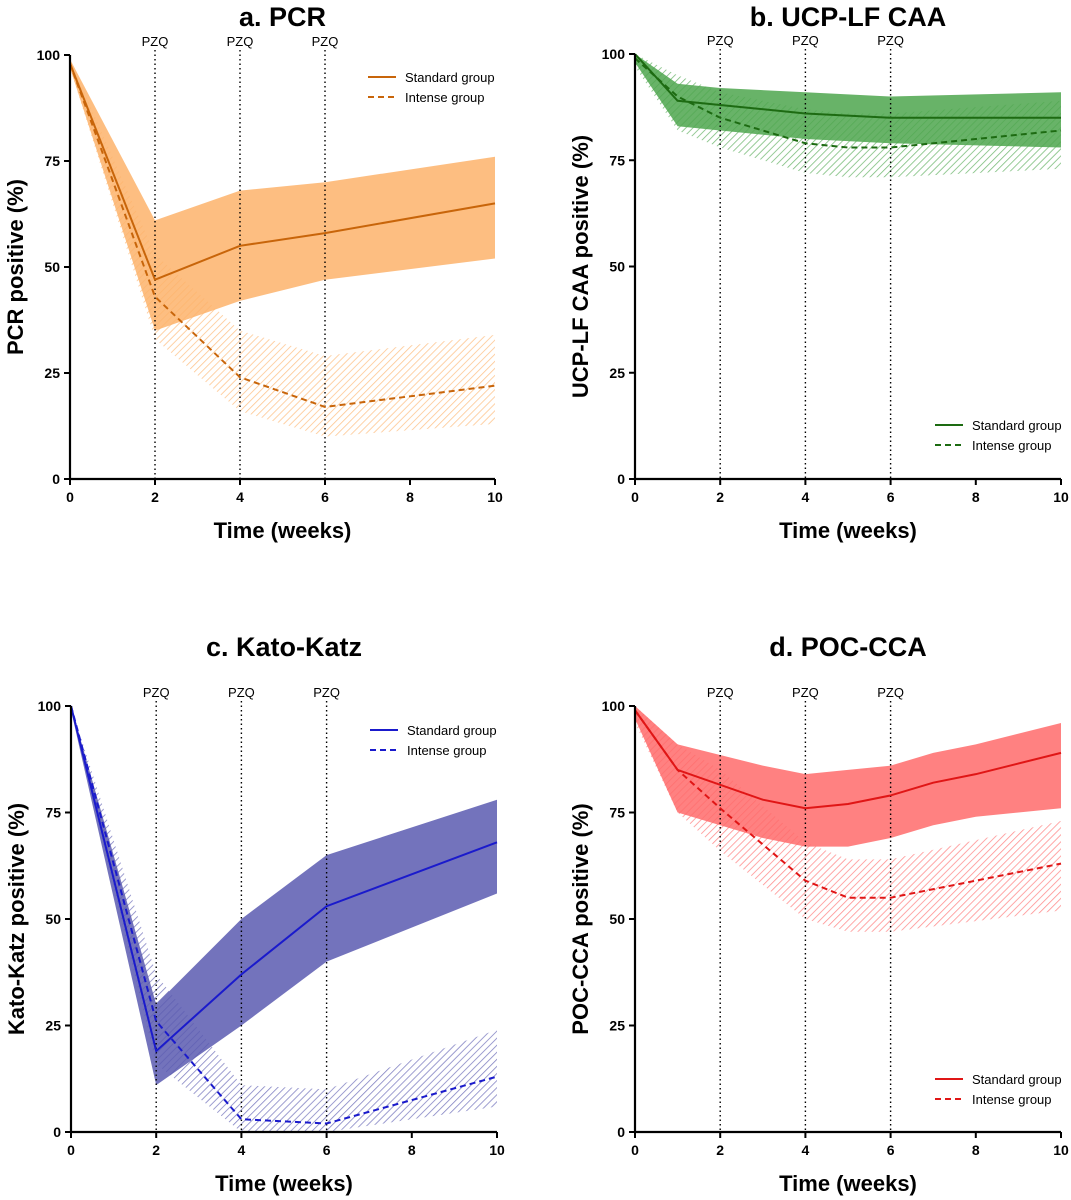 Image resolution: width=1071 pixels, height=1200 pixels. What do you see at coordinates (282, 17) in the screenshot?
I see `chart-title: a. PCR` at bounding box center [282, 17].